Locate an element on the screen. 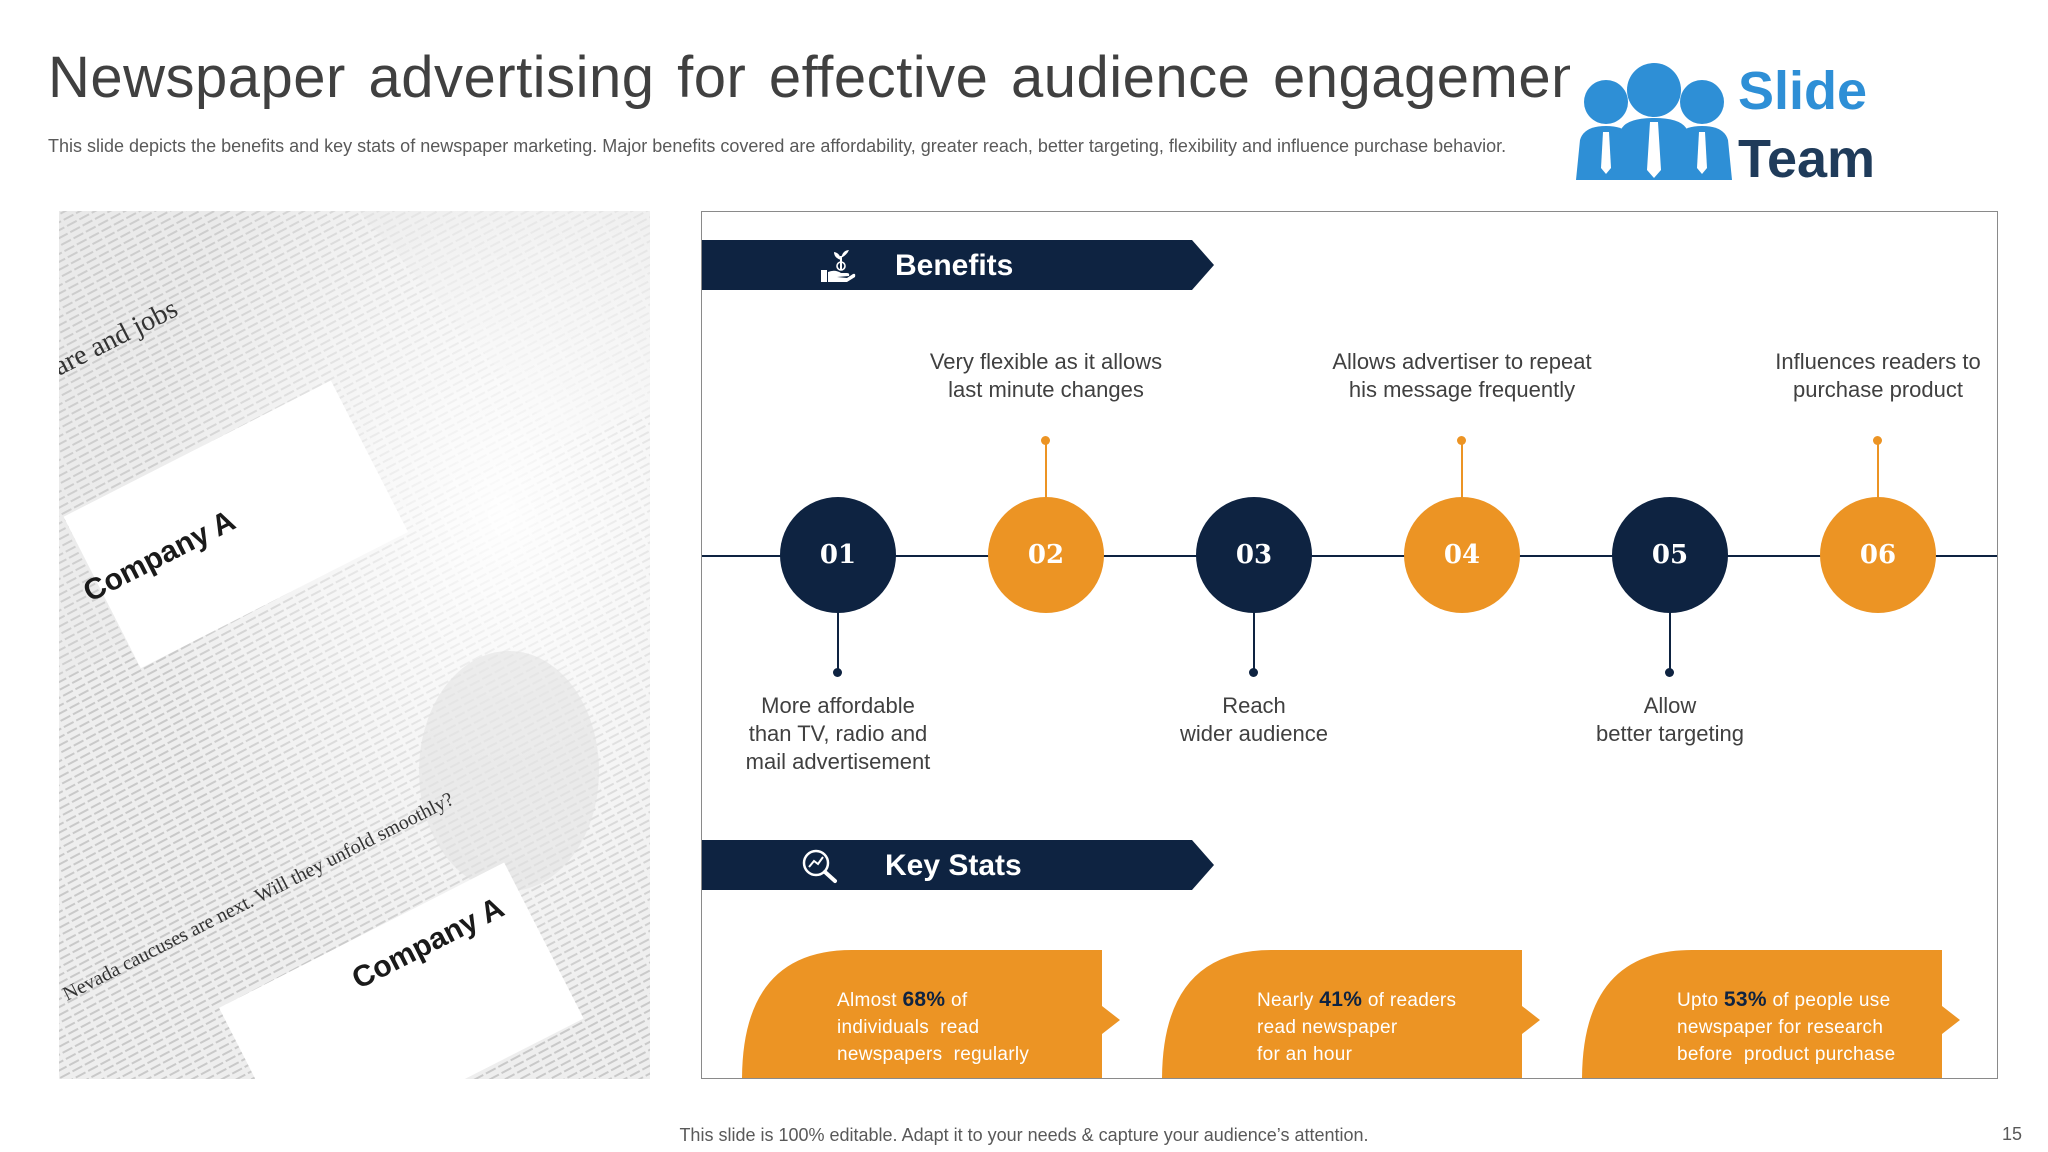  hand-plant-icon is located at coordinates (838, 266).